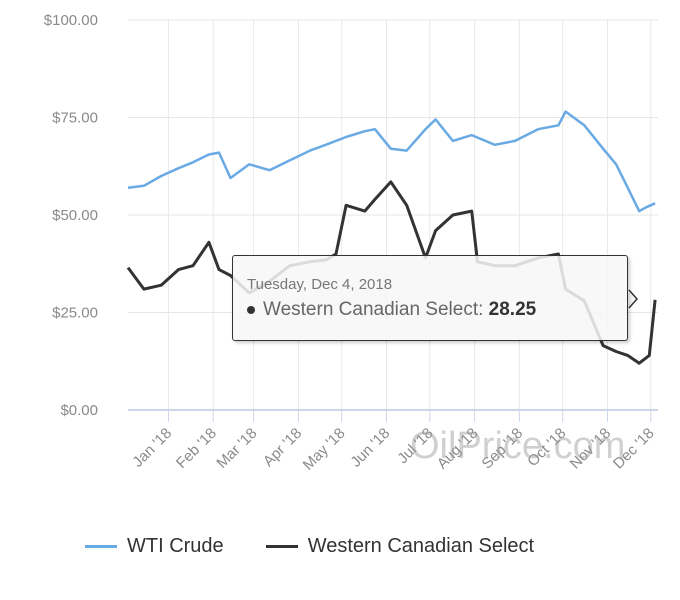  Describe the element at coordinates (391, 161) in the screenshot. I see `series-line-wti` at that location.